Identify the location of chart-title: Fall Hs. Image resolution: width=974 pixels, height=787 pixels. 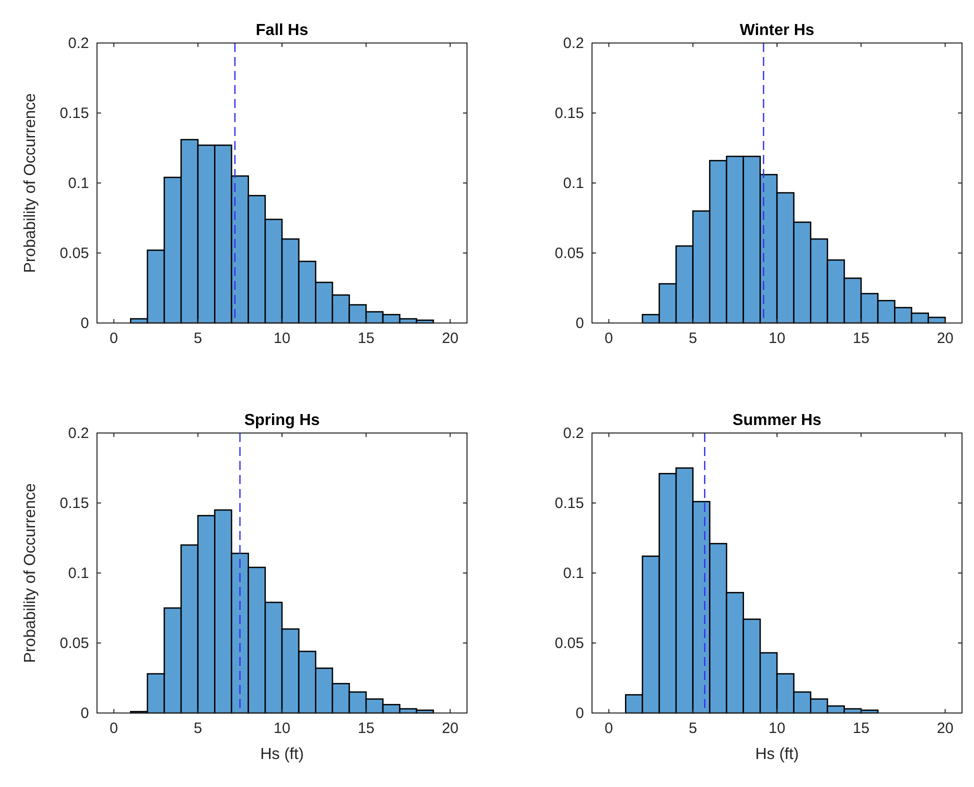
(282, 30).